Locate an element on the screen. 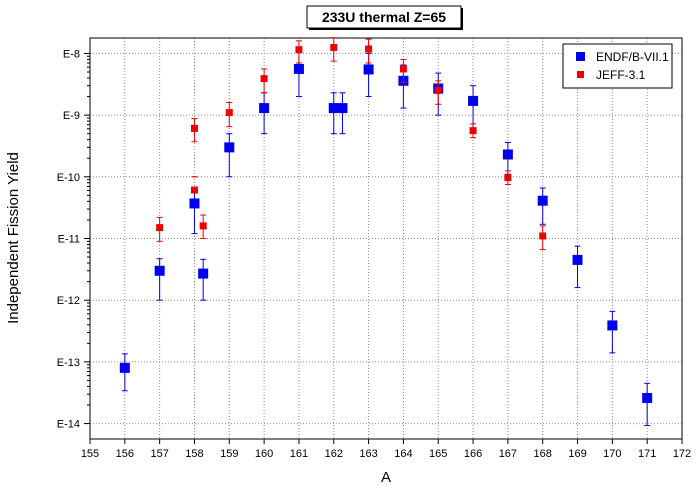 Image resolution: width=700 pixels, height=500 pixels. x-tick-label: 171 is located at coordinates (647, 454).